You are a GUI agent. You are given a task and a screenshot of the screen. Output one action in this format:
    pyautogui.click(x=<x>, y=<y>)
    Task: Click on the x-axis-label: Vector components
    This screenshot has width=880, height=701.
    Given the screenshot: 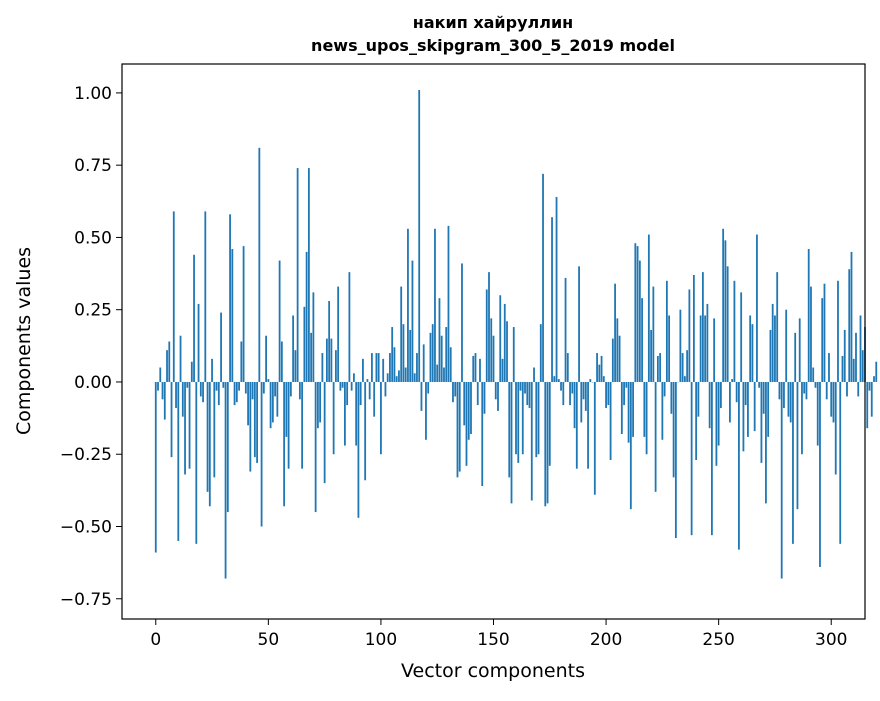 What is the action you would take?
    pyautogui.click(x=493, y=671)
    